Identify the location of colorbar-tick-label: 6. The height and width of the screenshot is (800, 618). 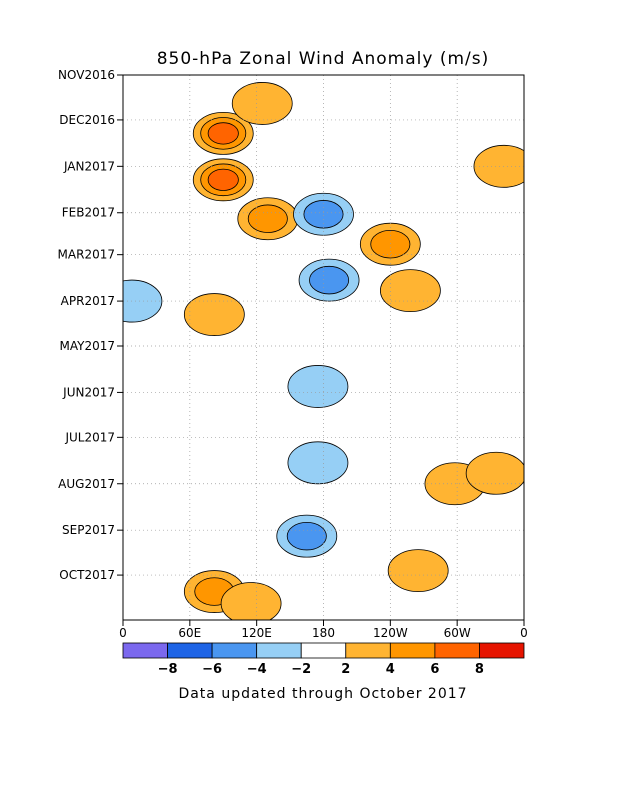
(434, 669).